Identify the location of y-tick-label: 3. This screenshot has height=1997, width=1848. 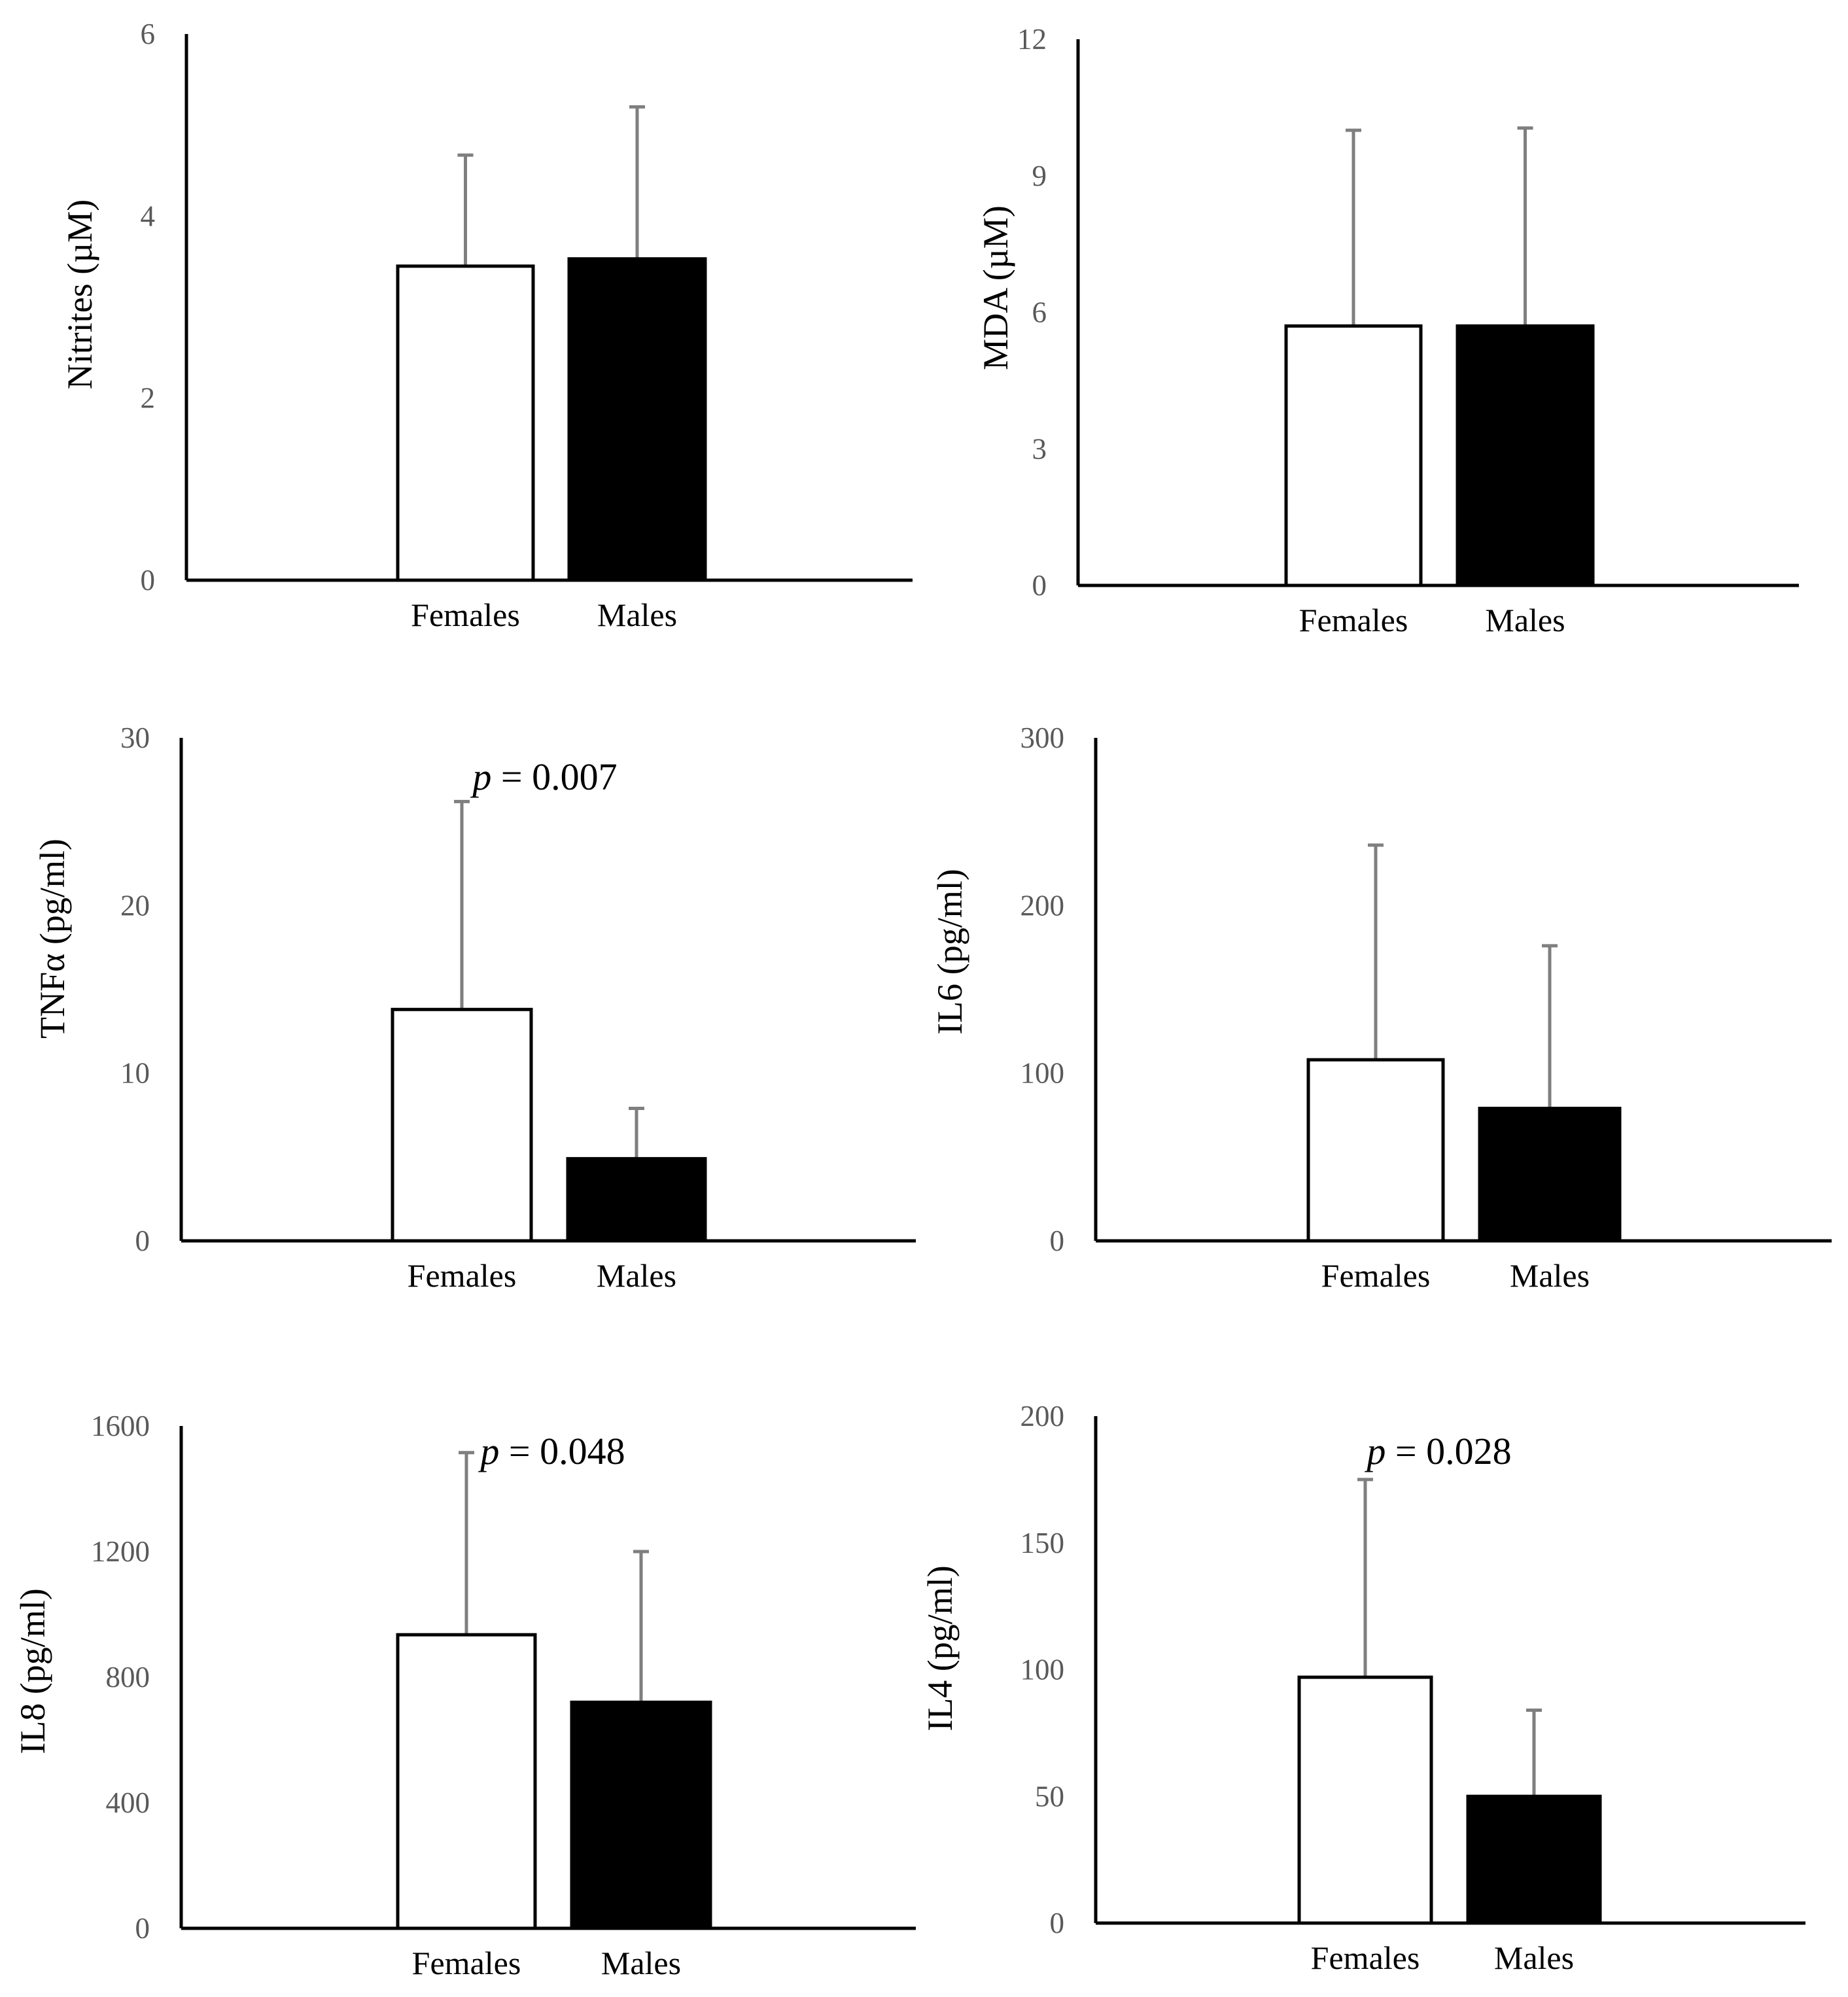
(1039, 448).